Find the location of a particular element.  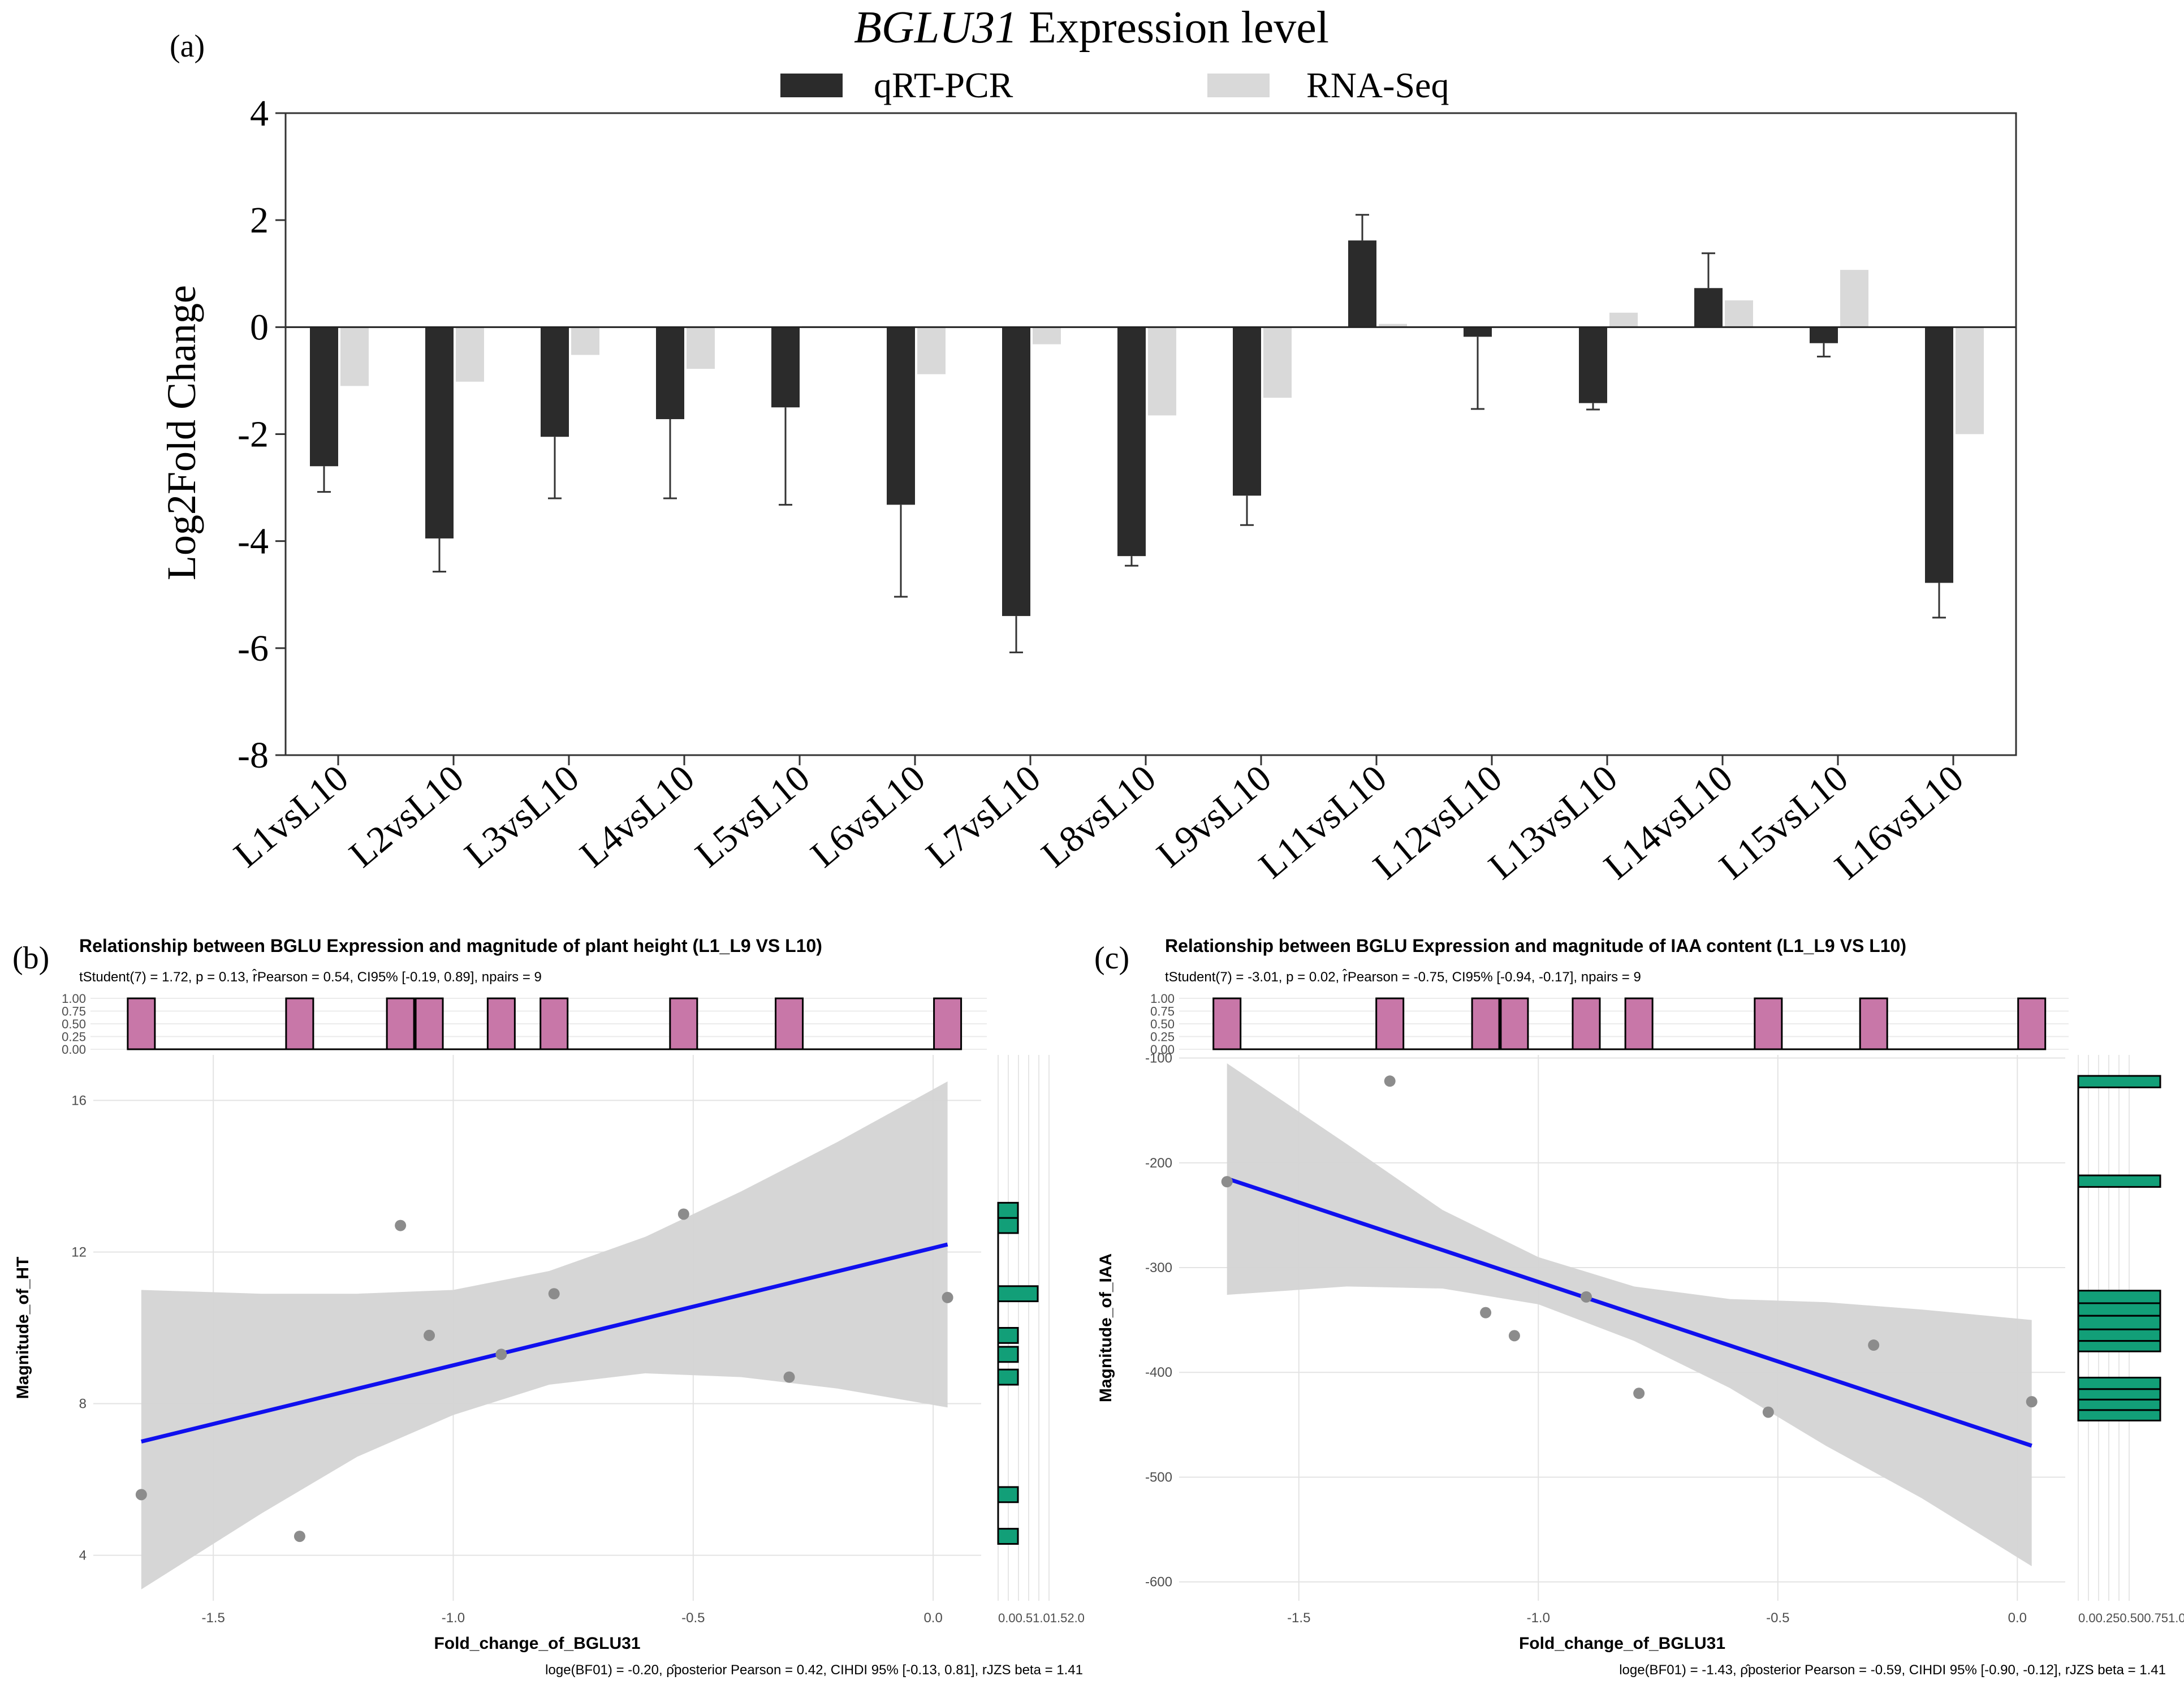

x-tick-label: 0.0 is located at coordinates (2017, 1618).